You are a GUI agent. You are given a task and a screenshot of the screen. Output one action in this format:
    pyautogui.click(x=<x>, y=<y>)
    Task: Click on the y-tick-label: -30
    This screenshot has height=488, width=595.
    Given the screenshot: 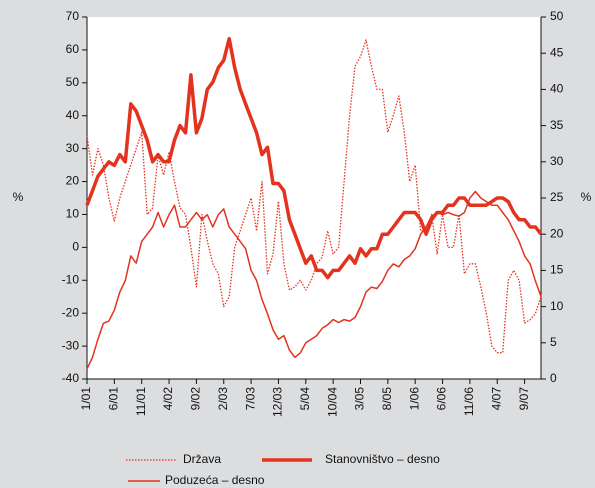 What is the action you would take?
    pyautogui.click(x=71, y=345)
    